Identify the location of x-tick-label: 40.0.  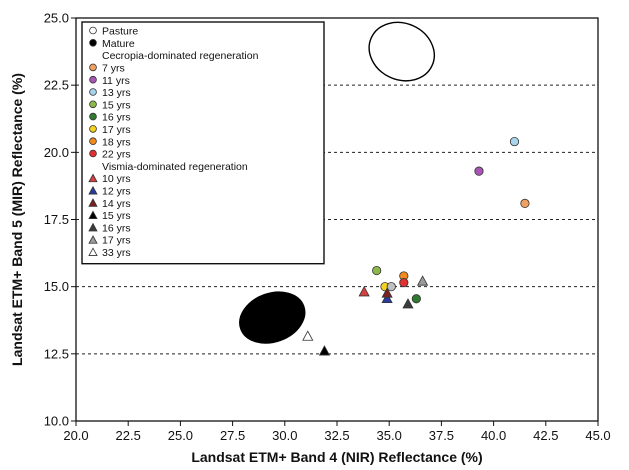
(493, 435).